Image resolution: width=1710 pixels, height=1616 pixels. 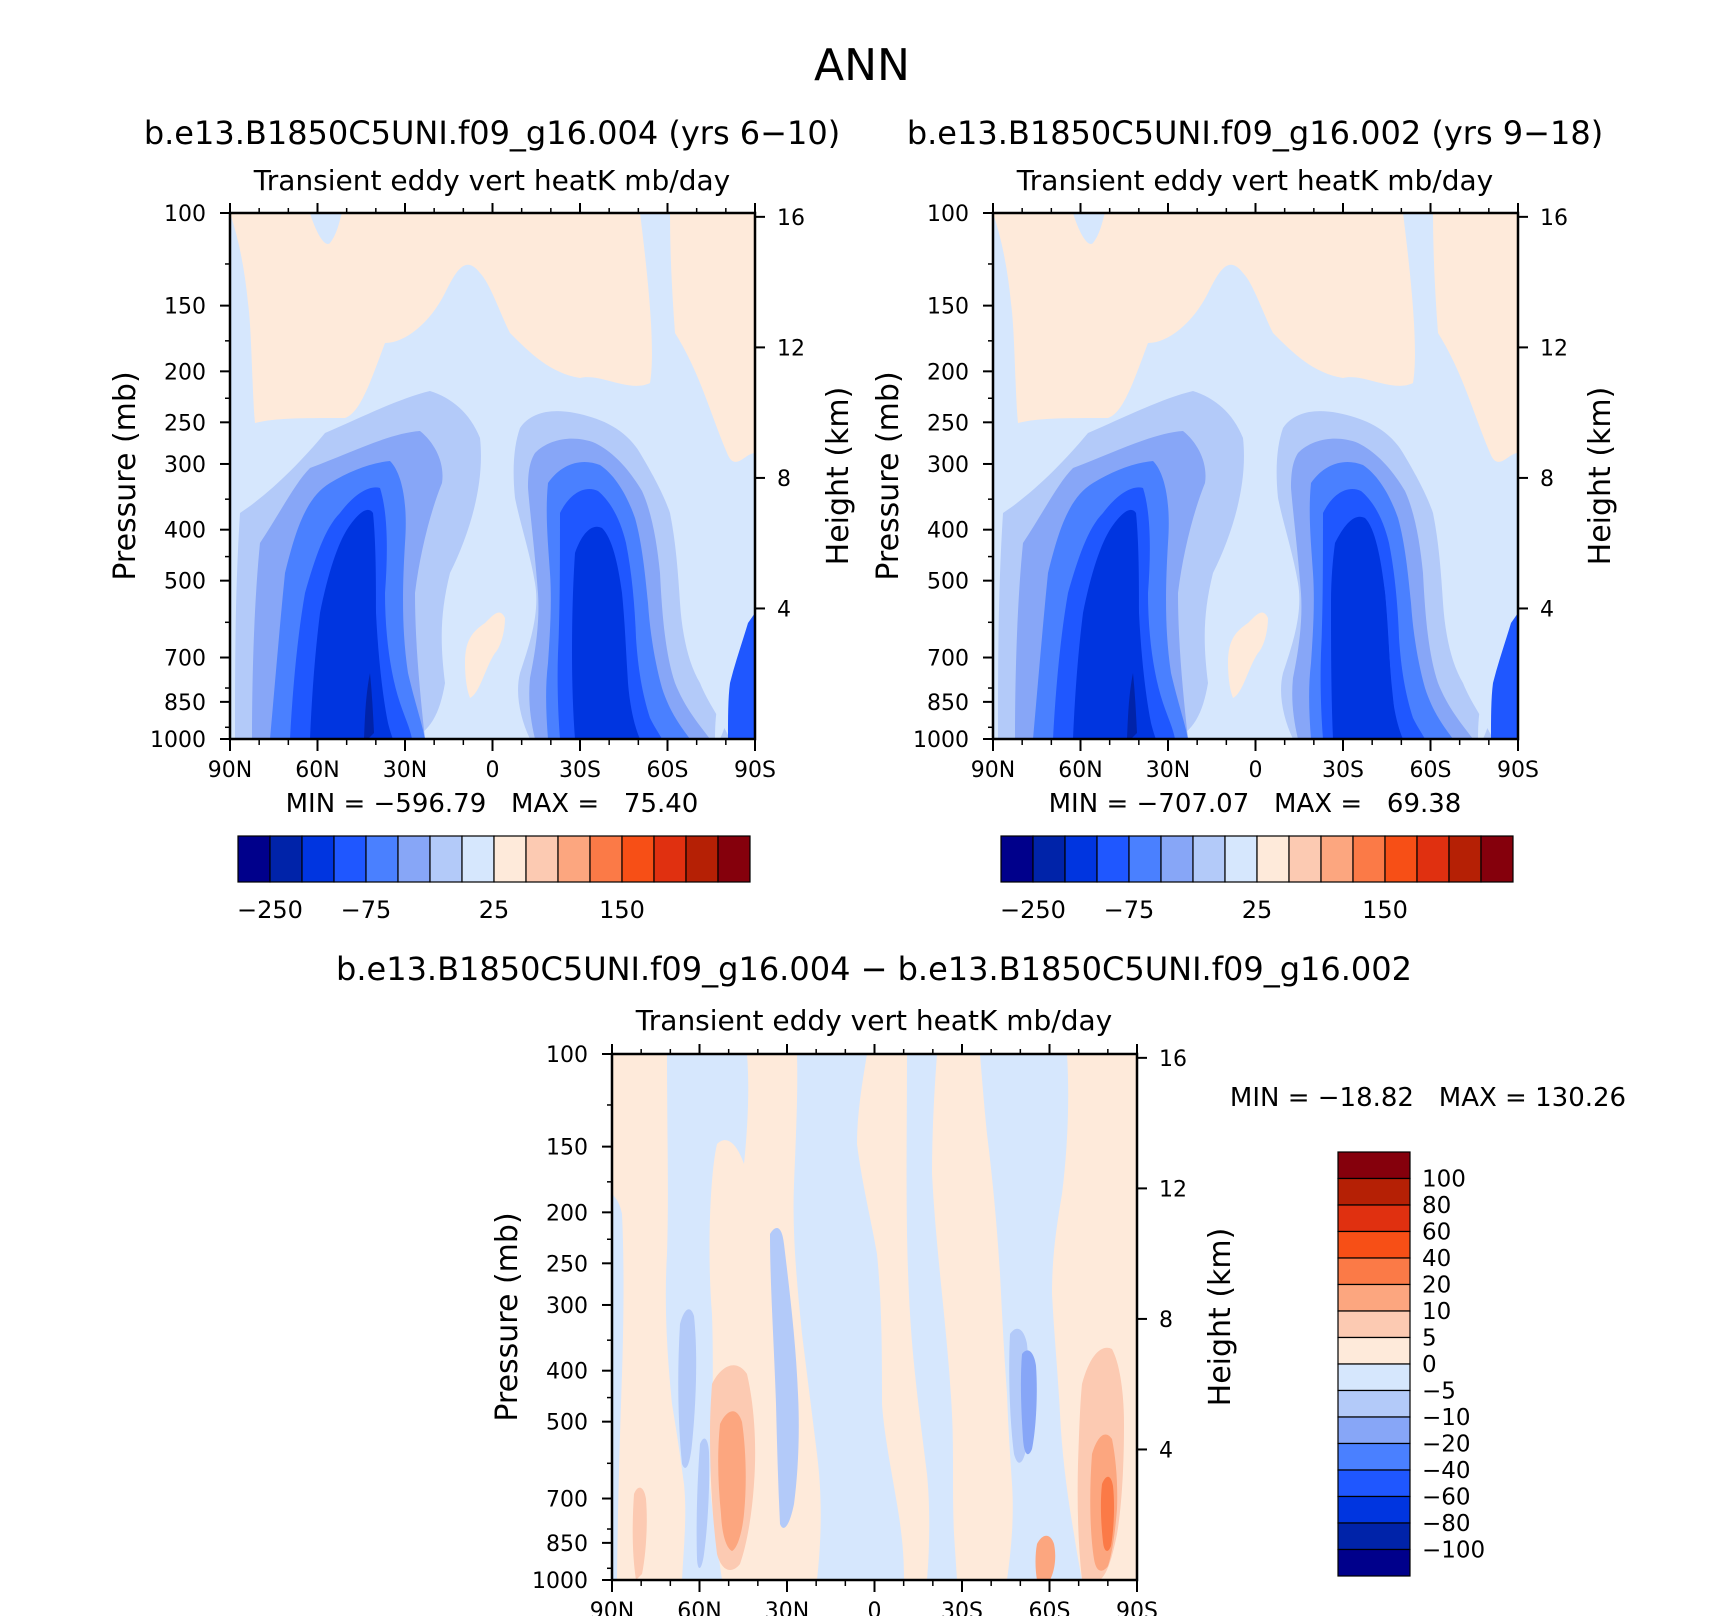 What do you see at coordinates (1436, 1206) in the screenshot?
I see `panel-diff-colorbar-label: 80` at bounding box center [1436, 1206].